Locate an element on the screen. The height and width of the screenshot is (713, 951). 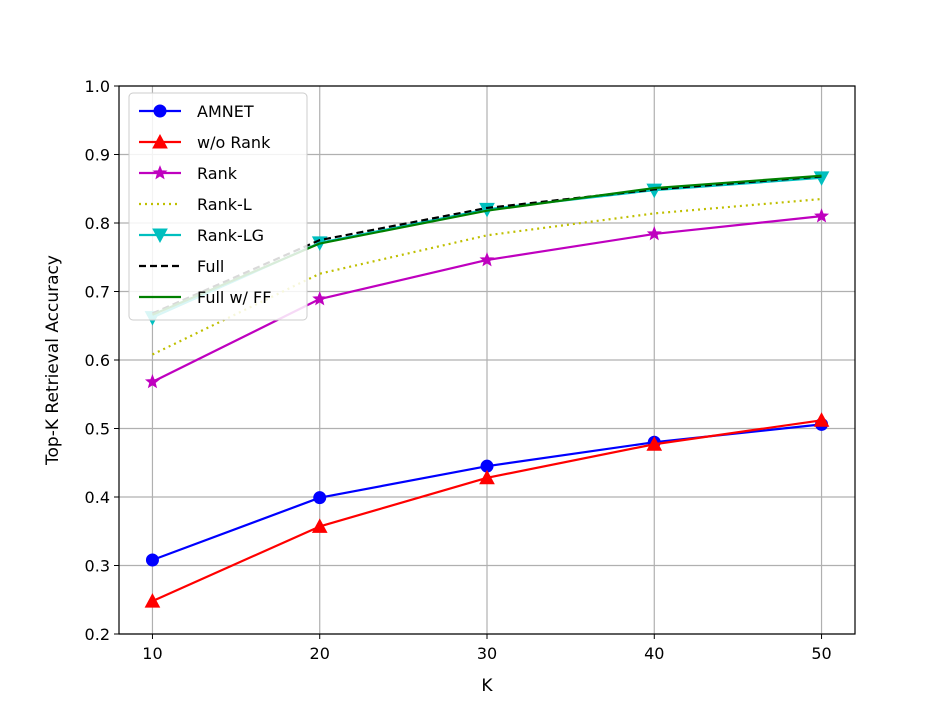
legend-entry: AMNET is located at coordinates (196, 111).